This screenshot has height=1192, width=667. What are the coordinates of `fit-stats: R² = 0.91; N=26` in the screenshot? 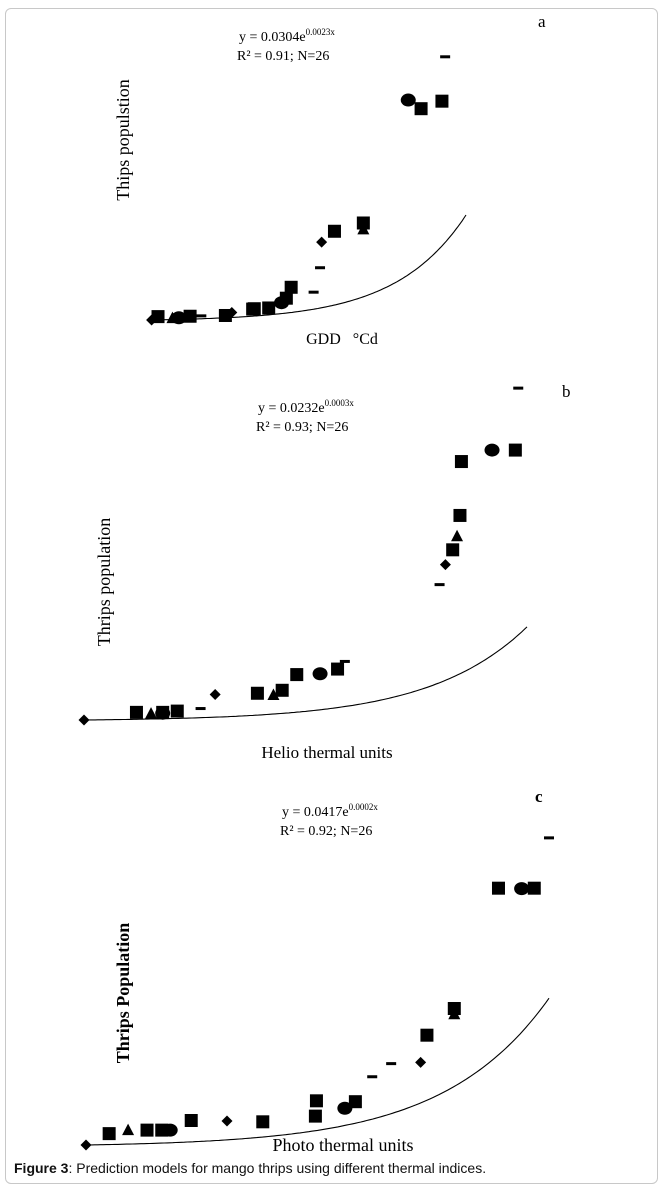 It's located at (283, 56).